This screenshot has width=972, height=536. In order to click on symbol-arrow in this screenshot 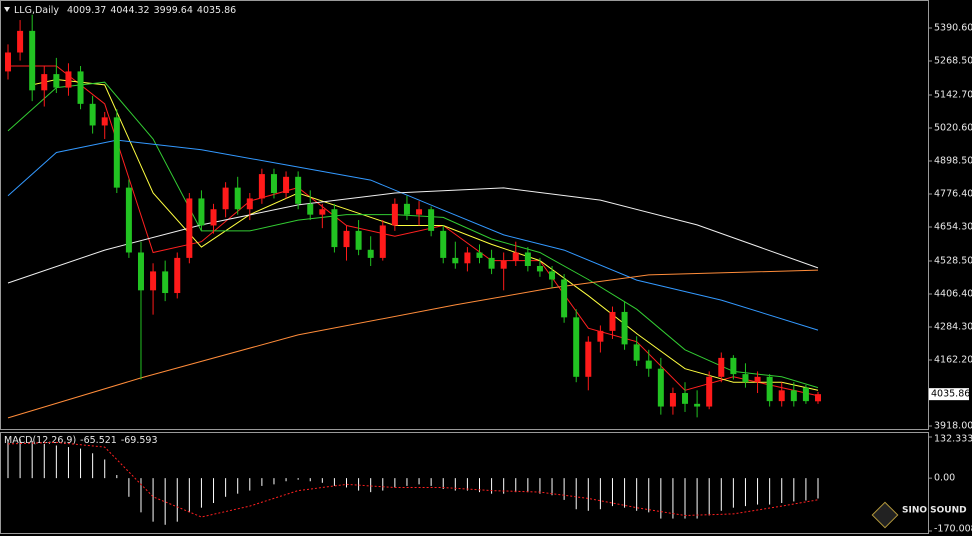, I will do `click(7, 9)`.